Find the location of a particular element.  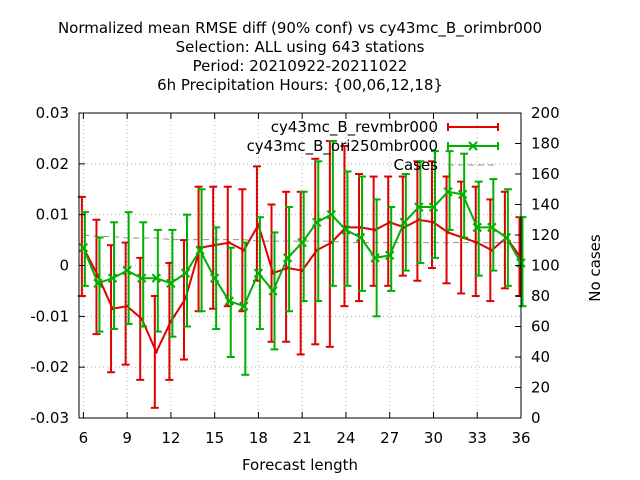

y2-tick-label: 40 is located at coordinates (540, 357).